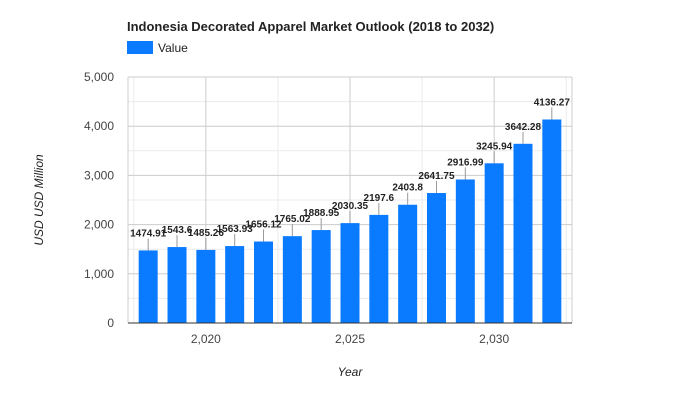  I want to click on data-label-2029: 2916.99, so click(465, 162).